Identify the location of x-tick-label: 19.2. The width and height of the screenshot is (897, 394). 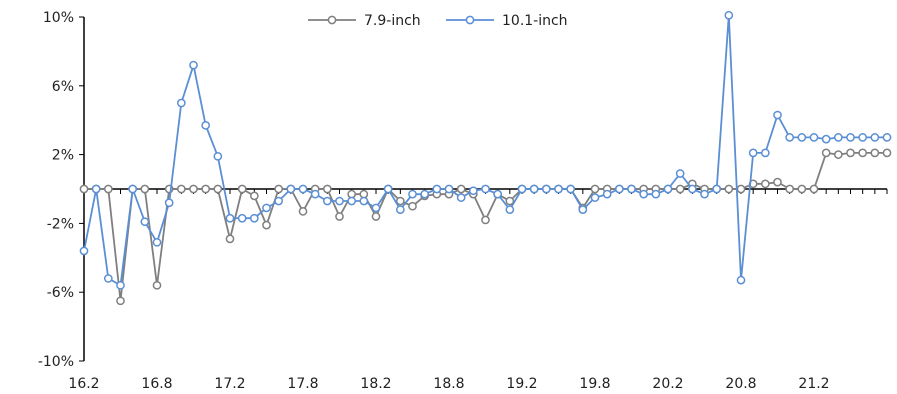
(521, 384).